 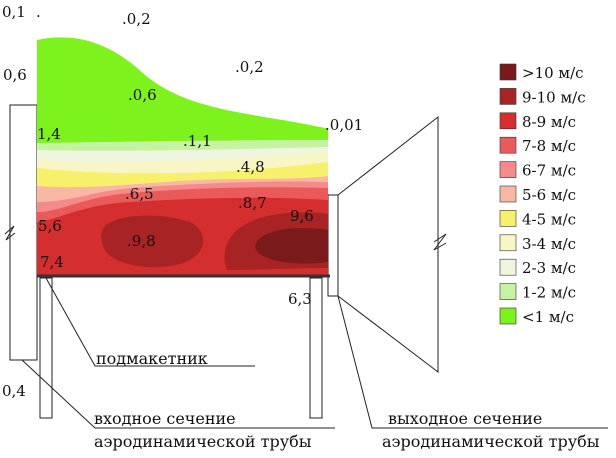 What do you see at coordinates (46, 348) in the screenshot?
I see `support-leg-left` at bounding box center [46, 348].